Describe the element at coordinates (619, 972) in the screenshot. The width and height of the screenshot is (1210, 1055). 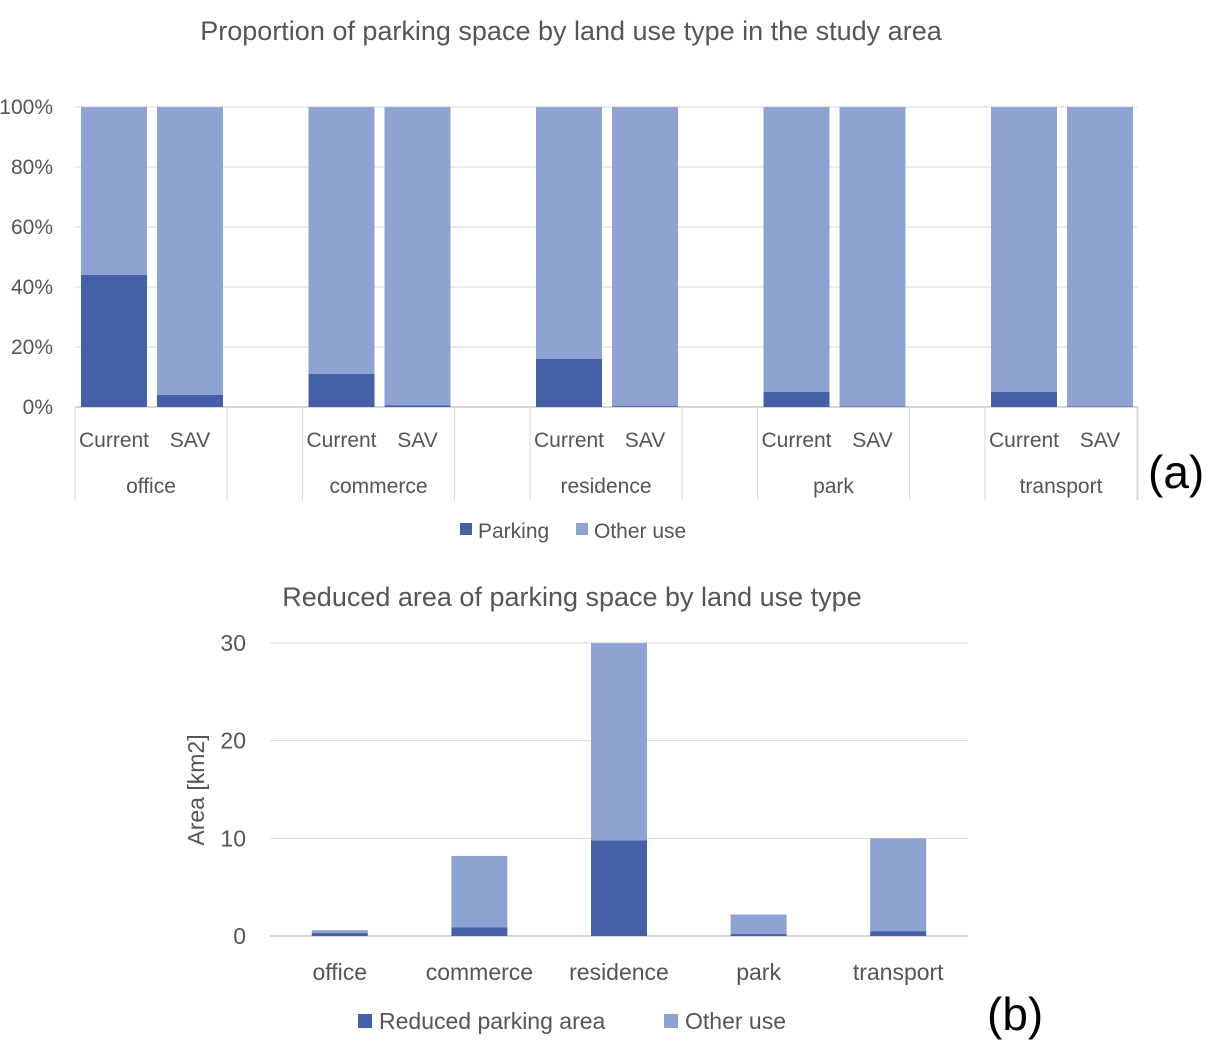
I see `category-label-b: residence` at that location.